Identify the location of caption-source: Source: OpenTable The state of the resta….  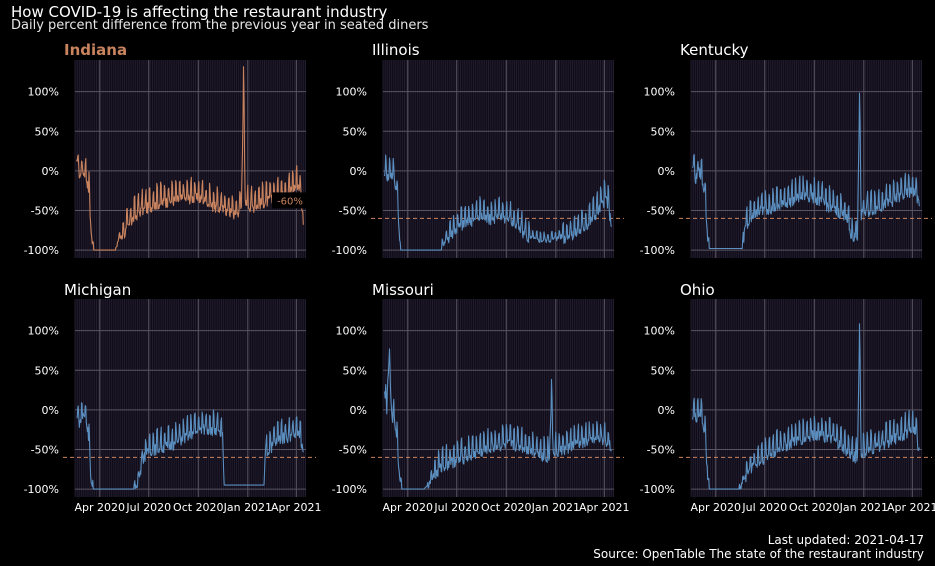
(758, 554).